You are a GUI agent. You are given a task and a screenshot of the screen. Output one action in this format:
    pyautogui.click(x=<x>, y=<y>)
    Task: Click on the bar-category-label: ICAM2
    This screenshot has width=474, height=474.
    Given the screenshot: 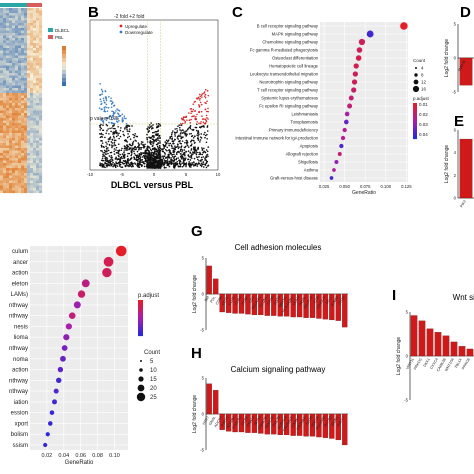 What is the action you would take?
    pyautogui.click(x=334, y=302)
    